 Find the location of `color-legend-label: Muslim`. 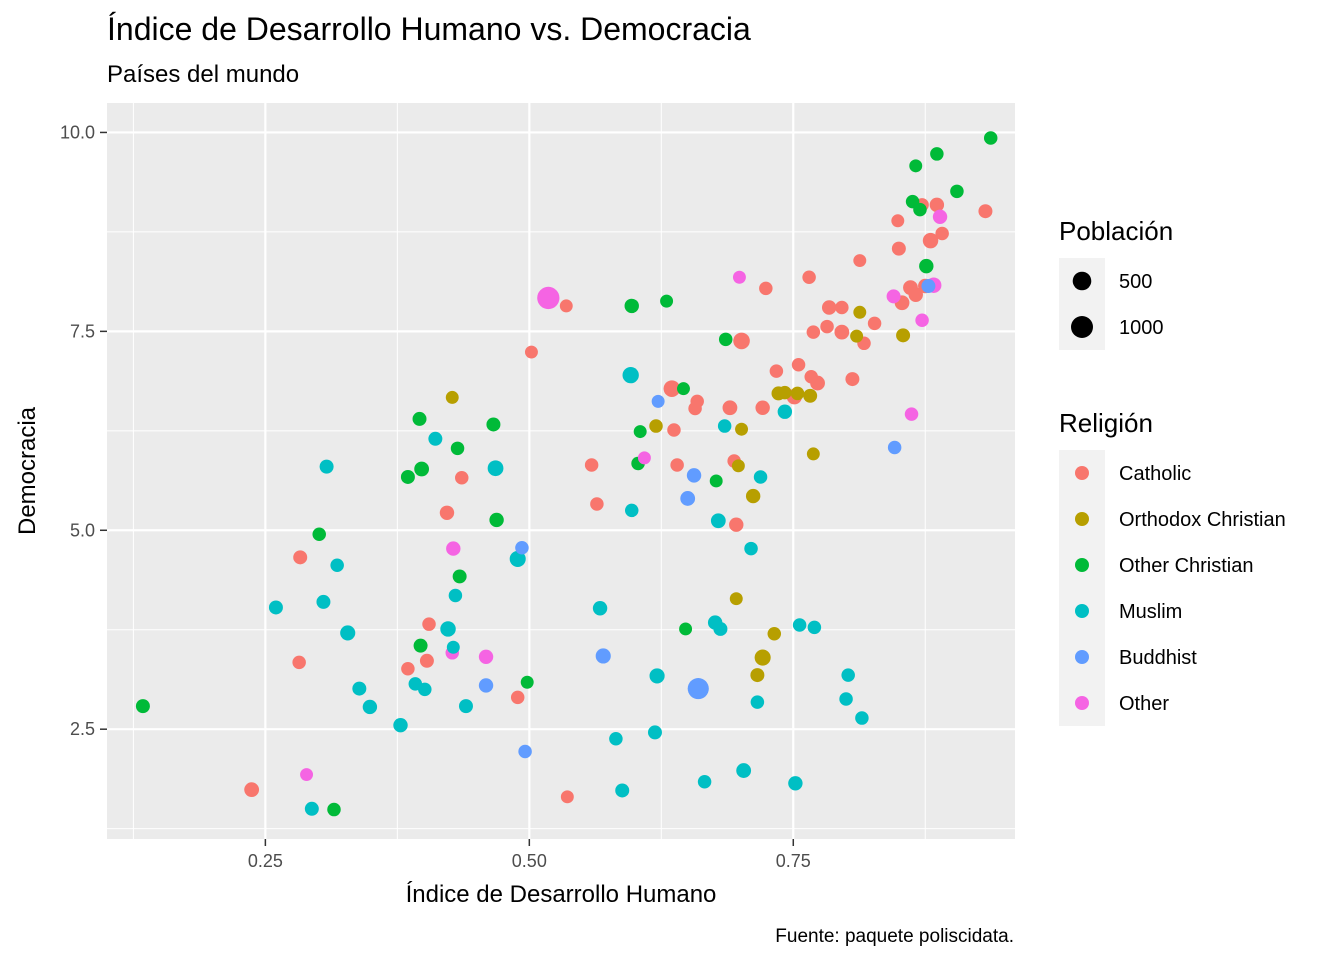

color-legend-label: Muslim is located at coordinates (1150, 612).